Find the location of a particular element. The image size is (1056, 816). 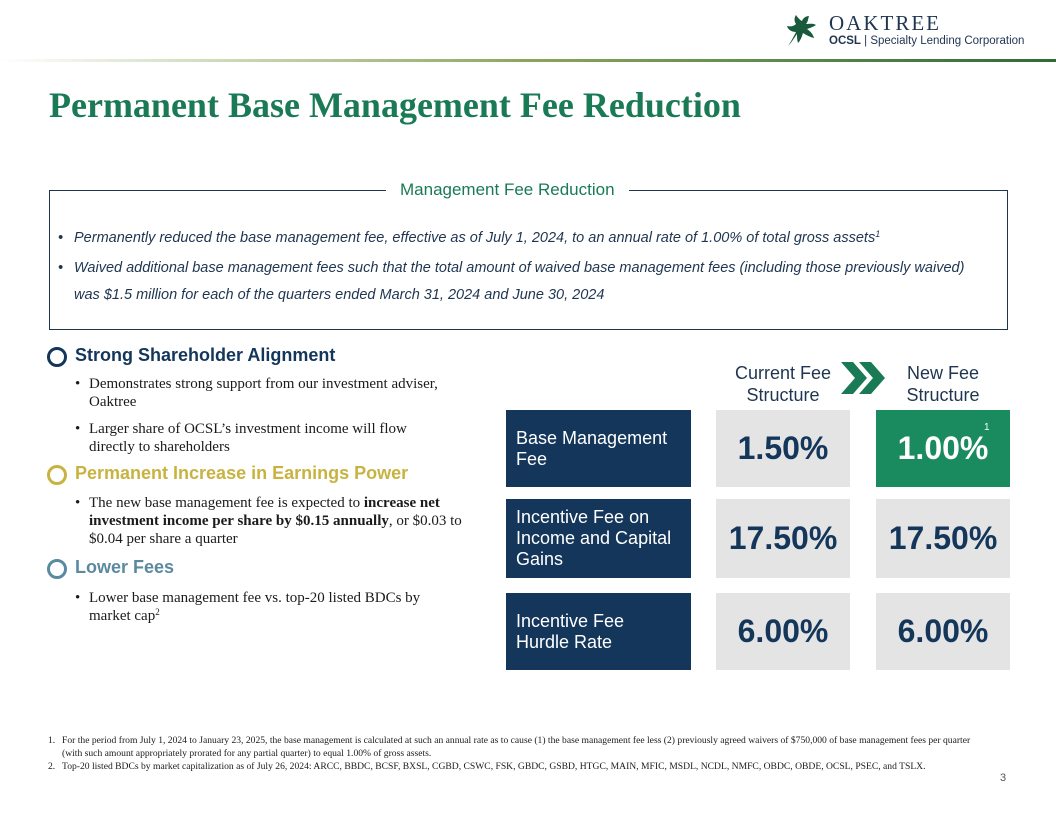

management-box-title: Management Fee Reduction is located at coordinates (507, 190).